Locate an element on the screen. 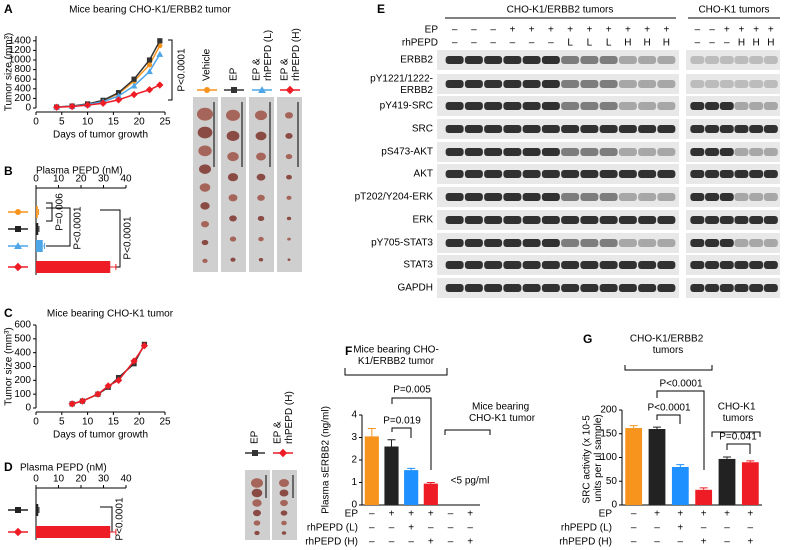 The image size is (794, 550). condition-name: rhPEPD is located at coordinates (420, 43).